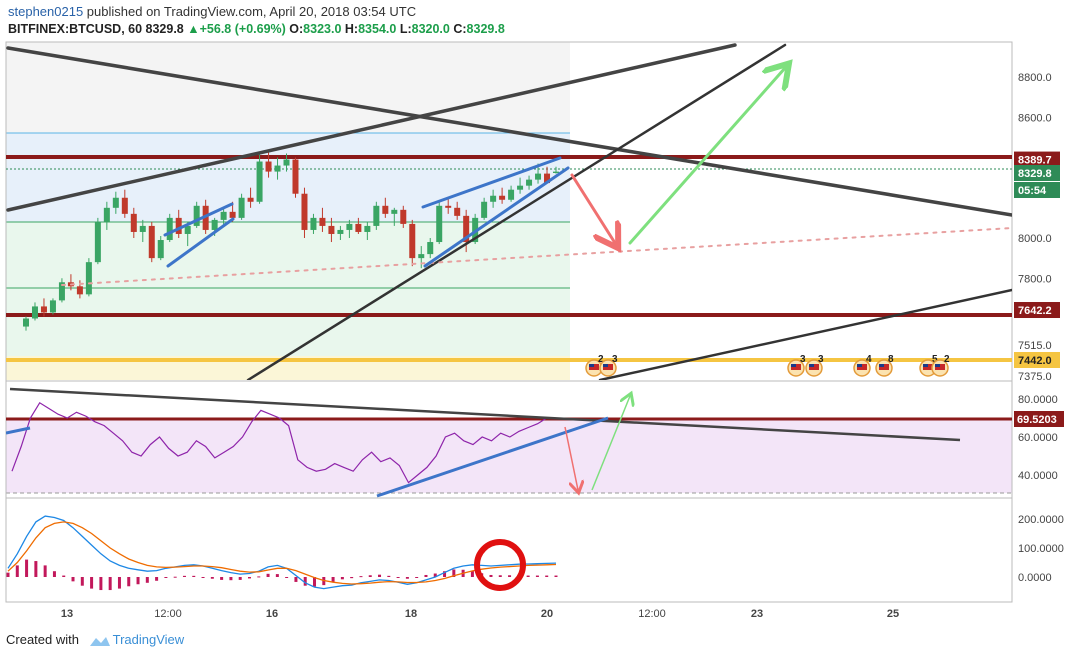  Describe the element at coordinates (500, 565) in the screenshot. I see `highlight-circle` at that location.